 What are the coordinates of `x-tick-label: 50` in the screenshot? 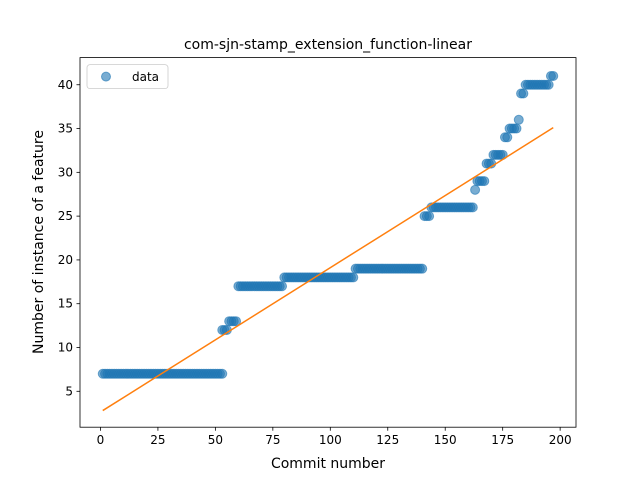 It's located at (215, 440).